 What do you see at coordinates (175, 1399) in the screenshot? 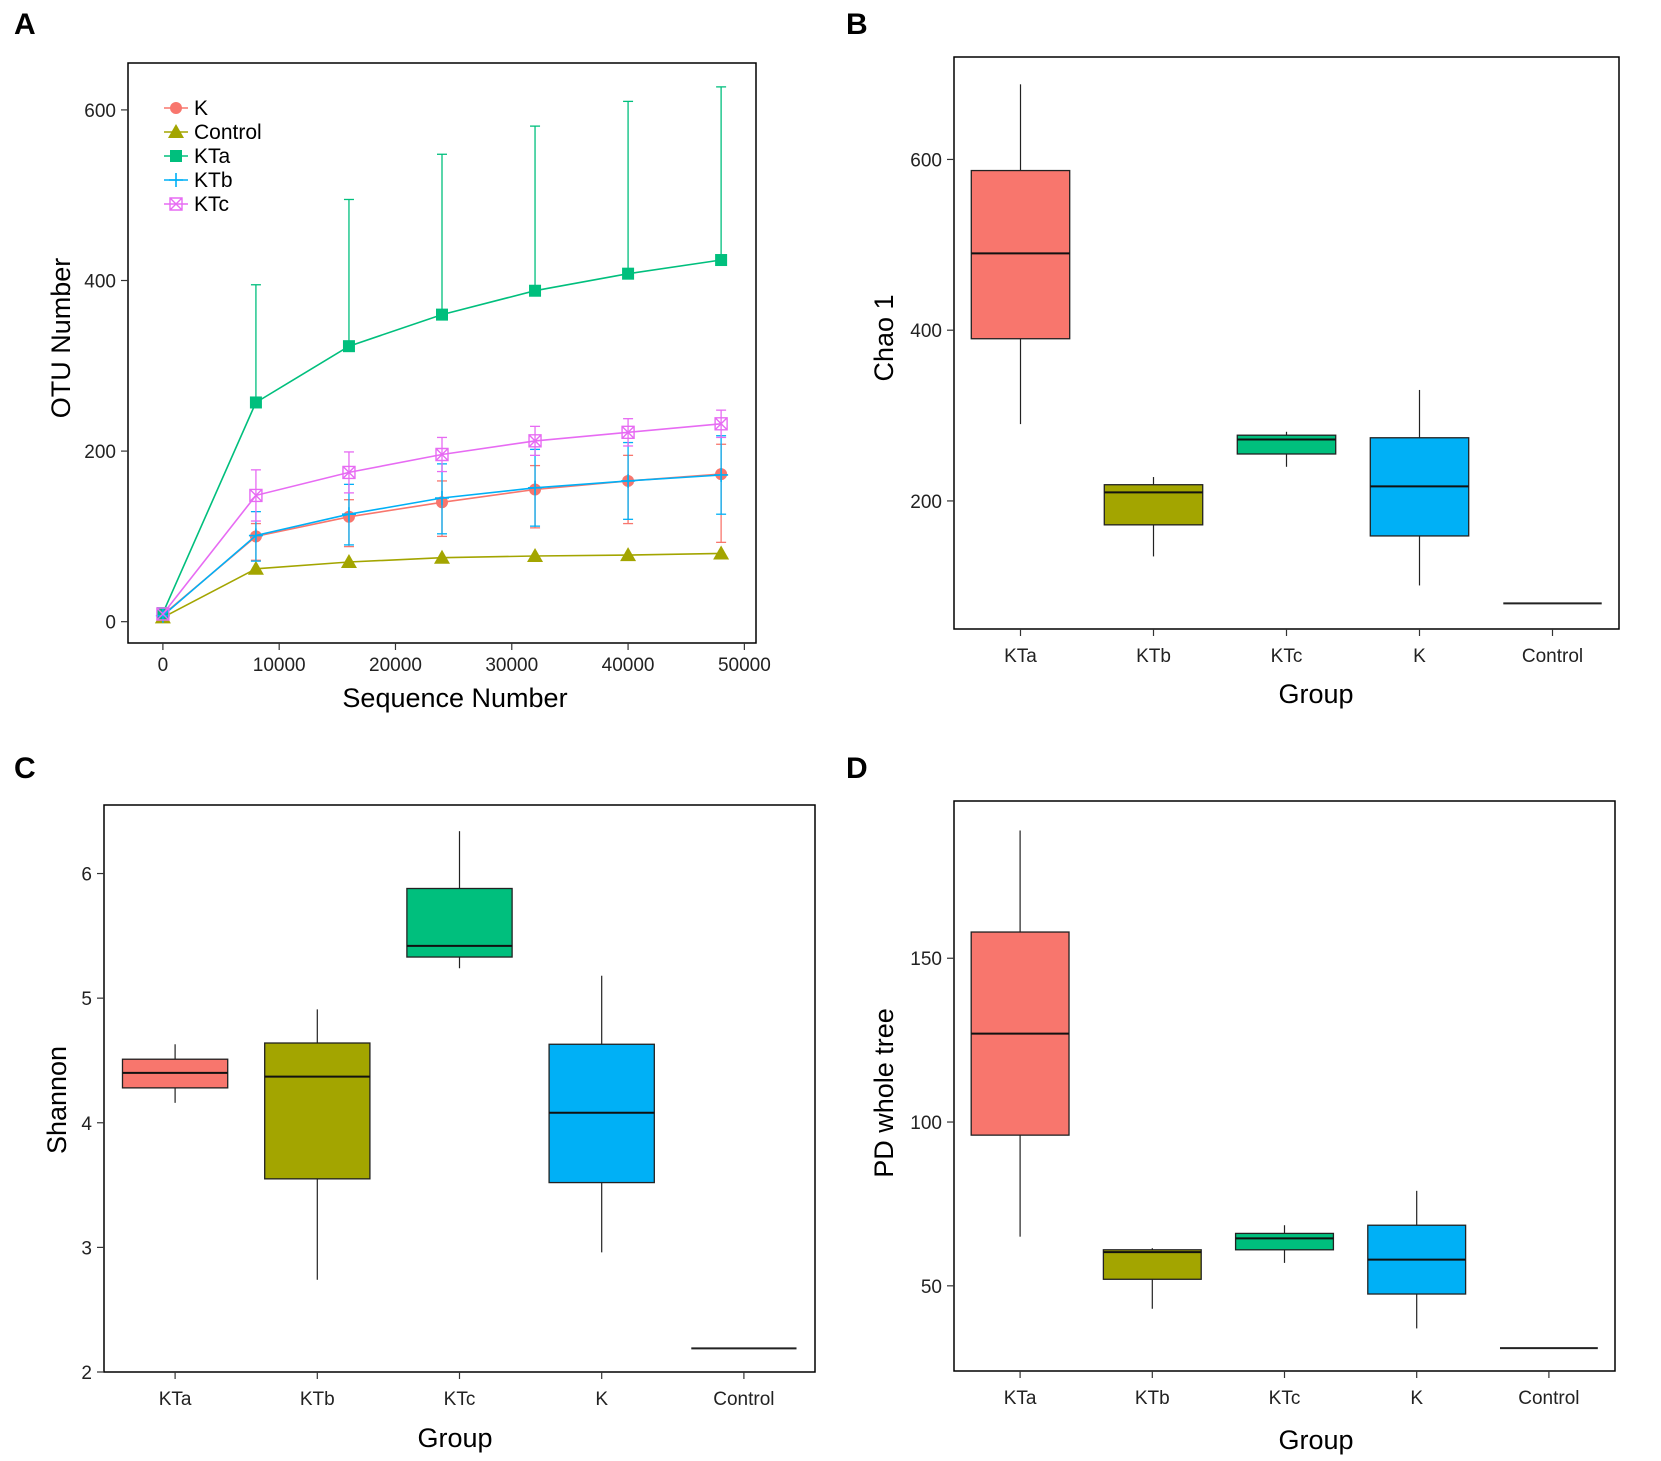
I see `x-tick-label-c: KTa` at bounding box center [175, 1399].